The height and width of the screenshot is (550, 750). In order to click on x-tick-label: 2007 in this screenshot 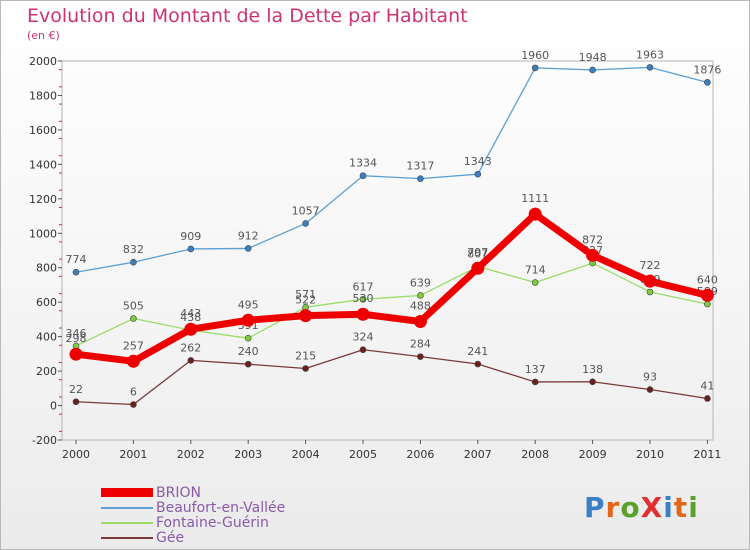, I will do `click(478, 454)`.